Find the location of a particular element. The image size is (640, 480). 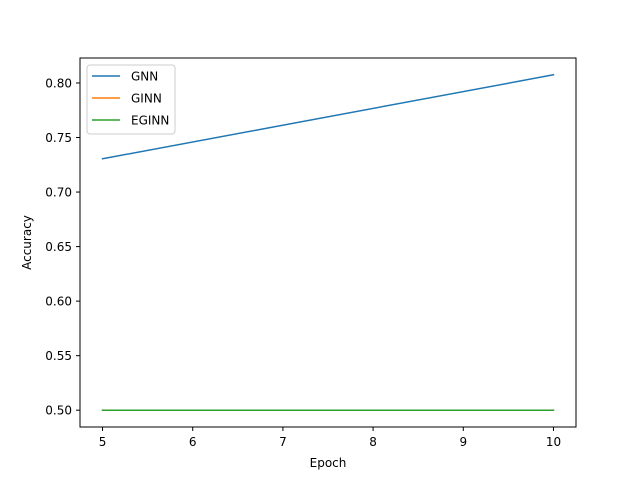

y-axis: 0.50 0.55 0.60 0.65 0.70 0.75 0.80 is located at coordinates (62, 247).